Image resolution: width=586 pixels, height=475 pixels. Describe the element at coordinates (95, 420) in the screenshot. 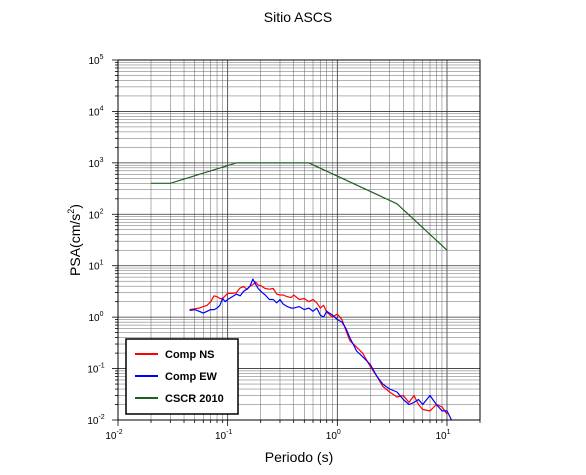

I see `y-tick-label: 10⁻²` at that location.